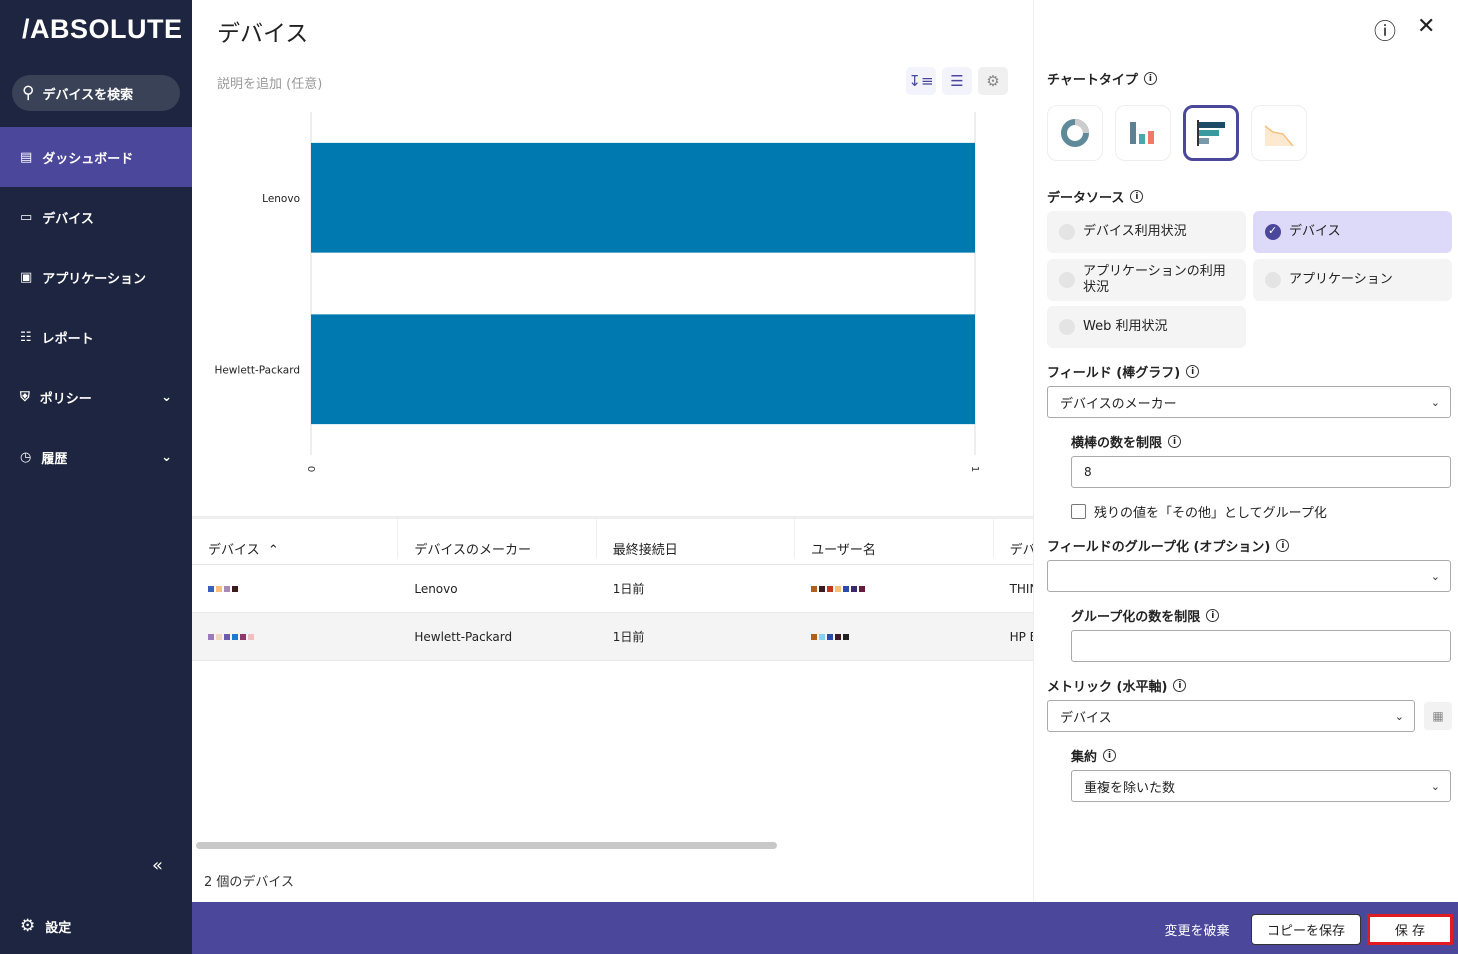 This screenshot has width=1458, height=954. Describe the element at coordinates (1211, 133) in the screenshot. I see `chart-type-bar` at that location.